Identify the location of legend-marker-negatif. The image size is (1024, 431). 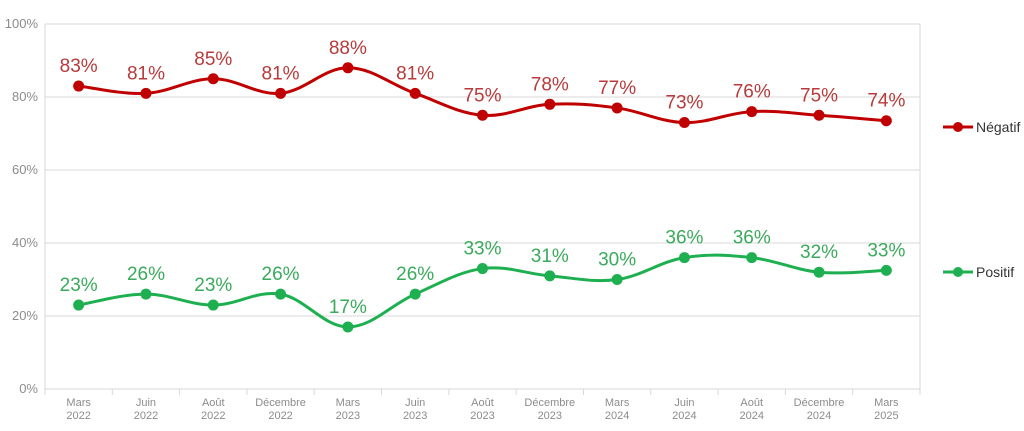
(958, 127).